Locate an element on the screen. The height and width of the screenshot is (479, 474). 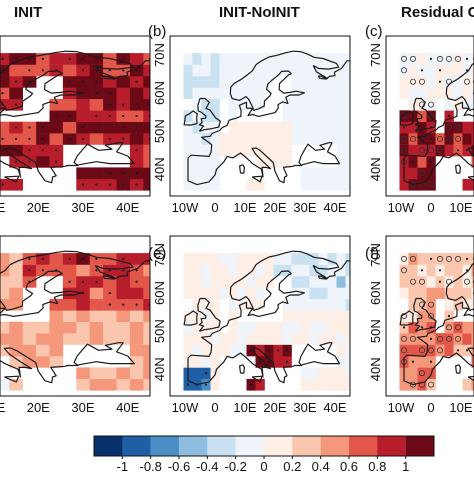
lat-tick-label: 70N is located at coordinates (375, 55).